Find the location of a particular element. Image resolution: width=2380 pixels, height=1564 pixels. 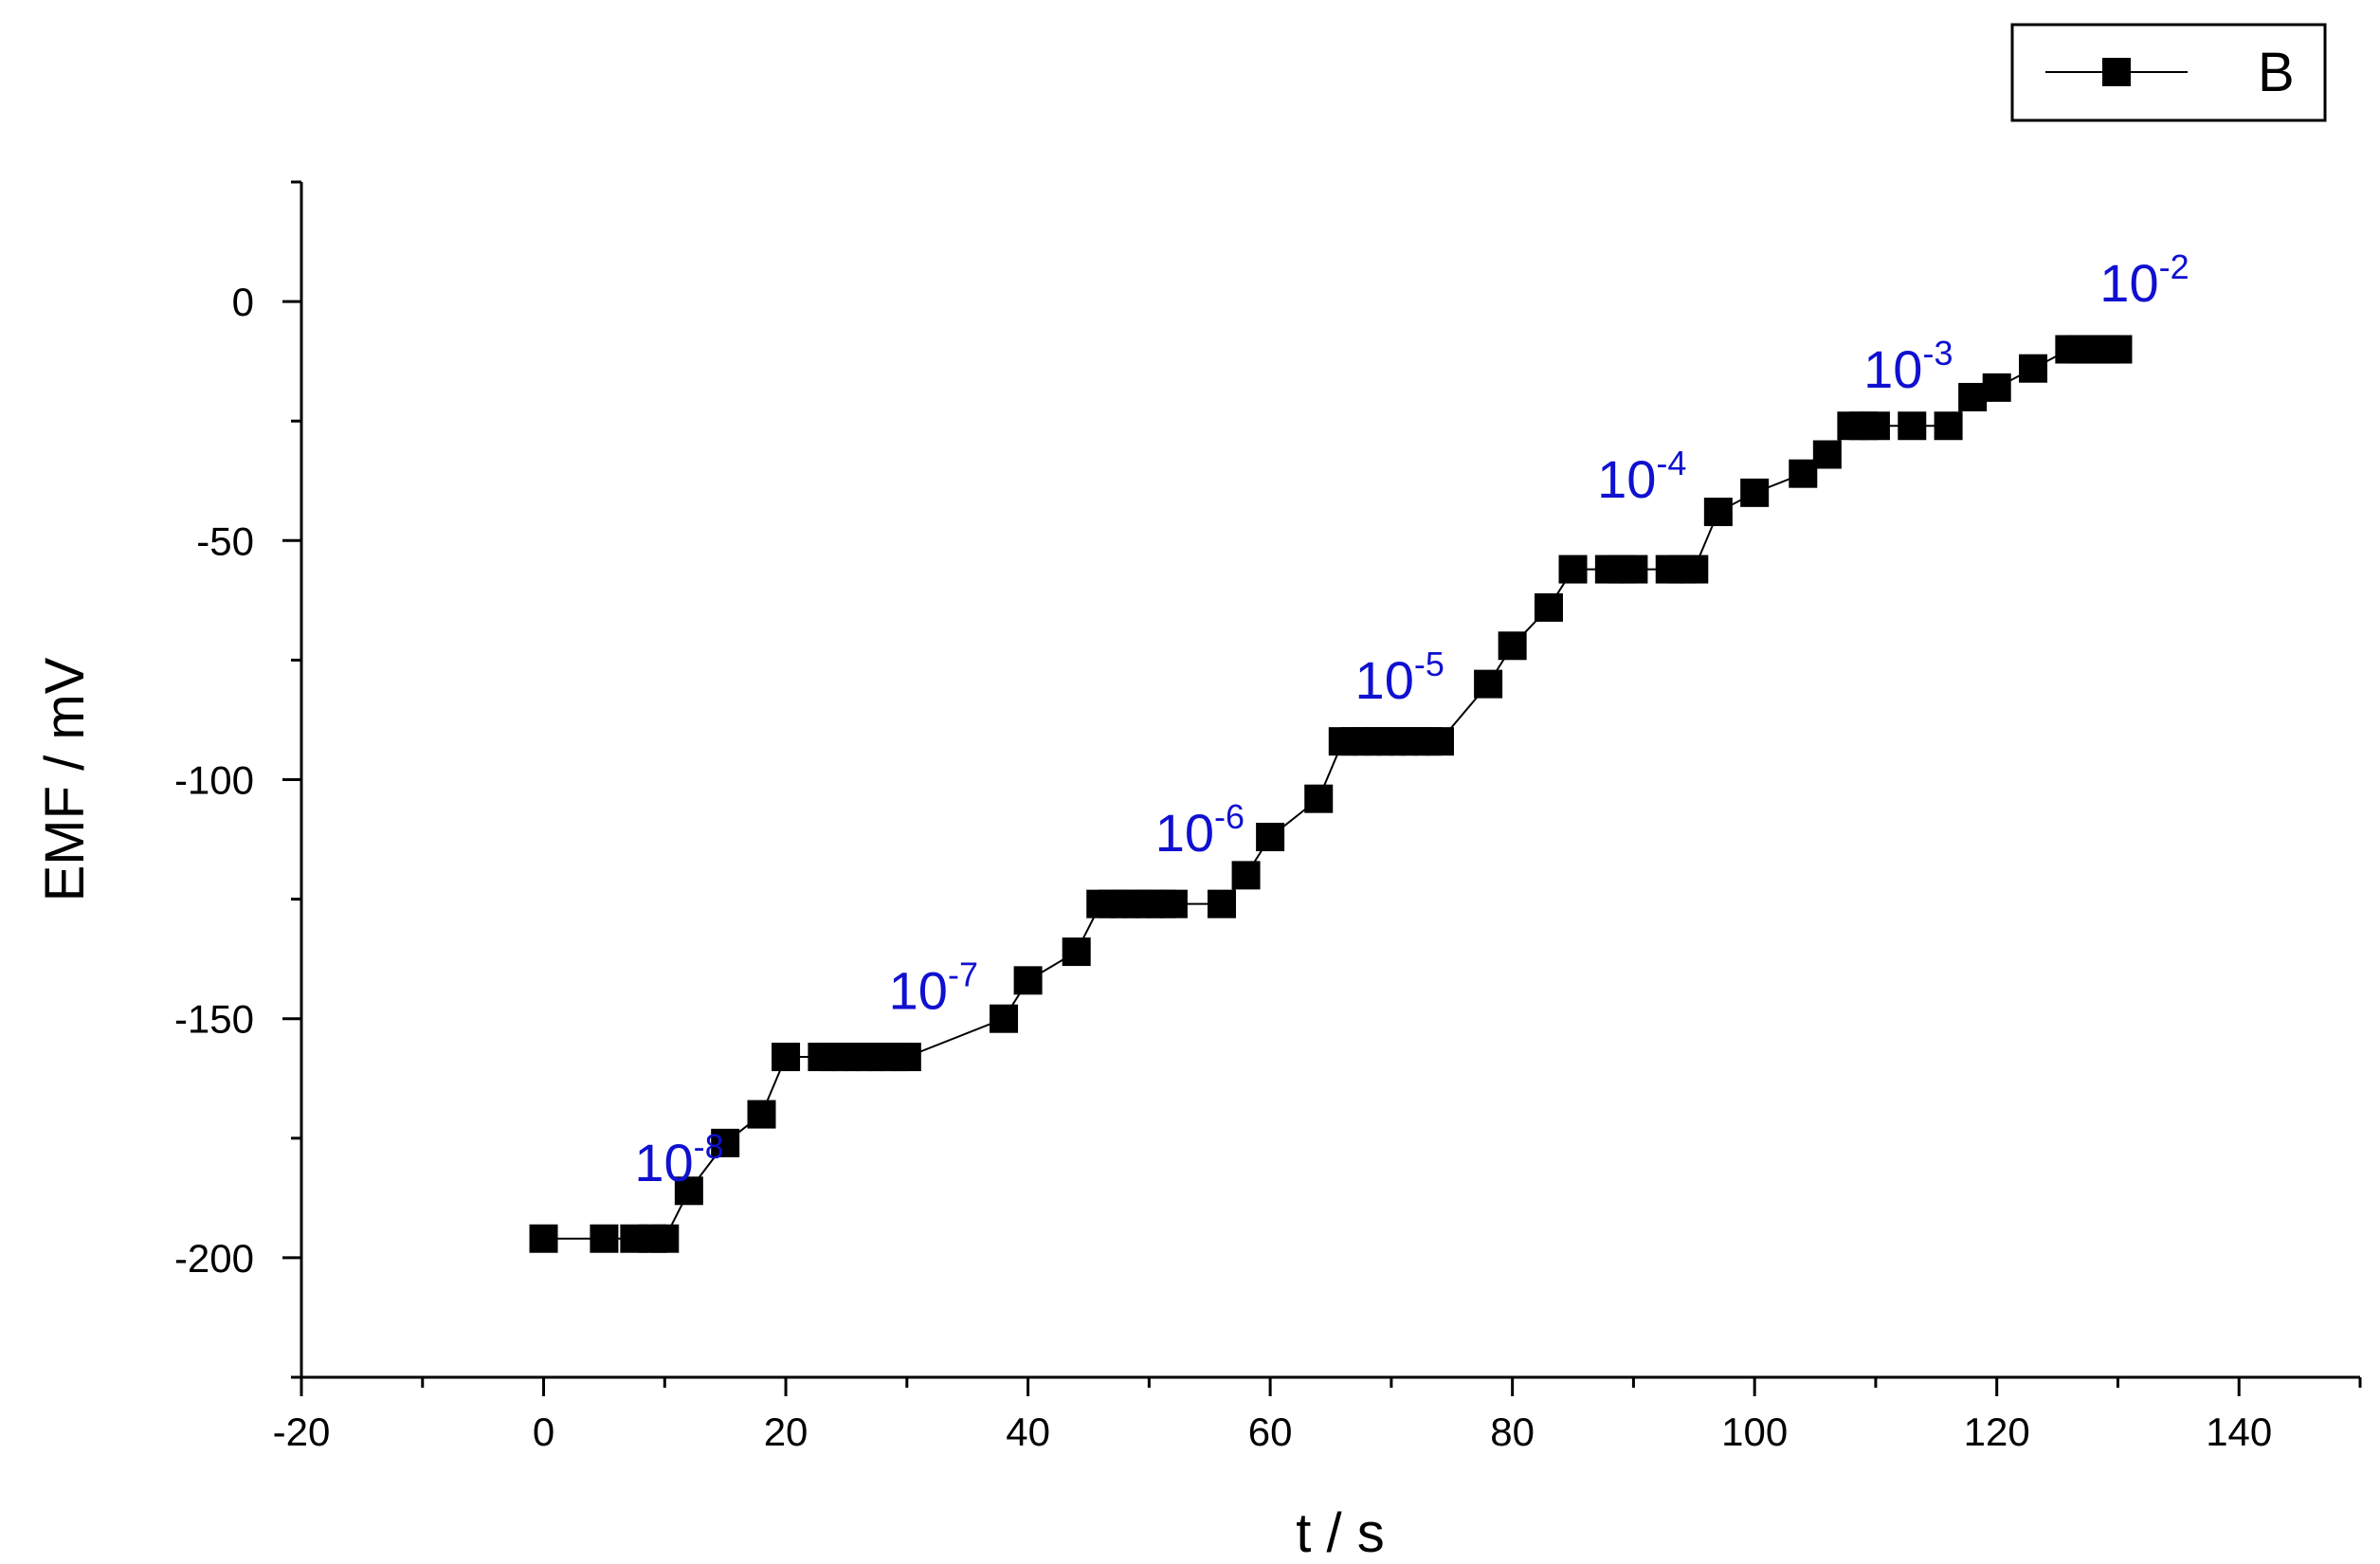

y-tick-label: -150 is located at coordinates (214, 1019).